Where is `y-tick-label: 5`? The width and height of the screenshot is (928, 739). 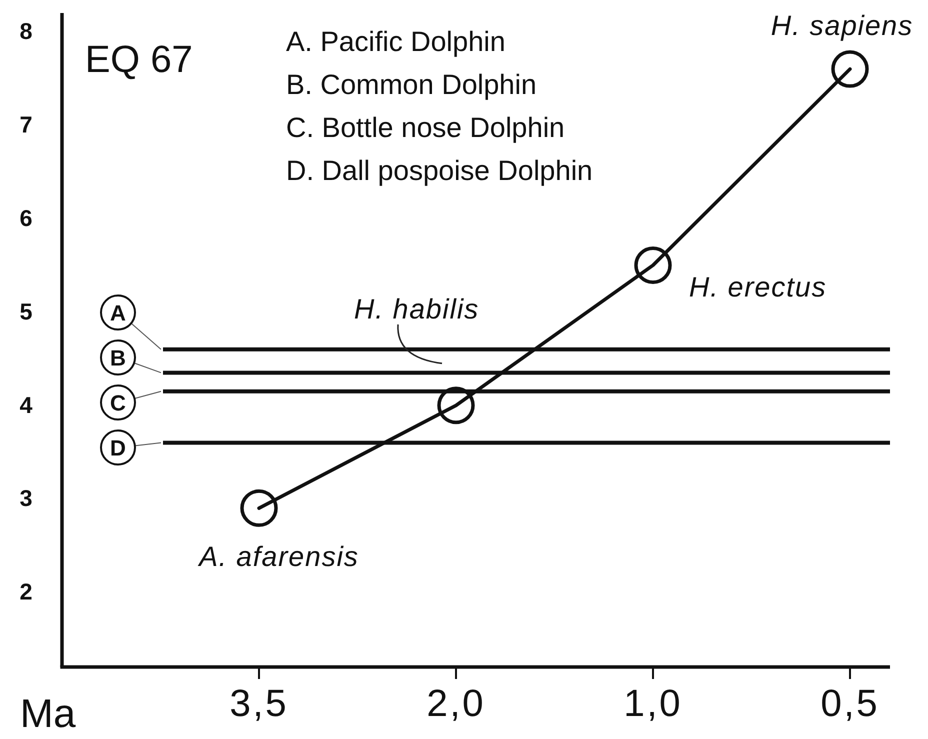 y-tick-label: 5 is located at coordinates (26, 311).